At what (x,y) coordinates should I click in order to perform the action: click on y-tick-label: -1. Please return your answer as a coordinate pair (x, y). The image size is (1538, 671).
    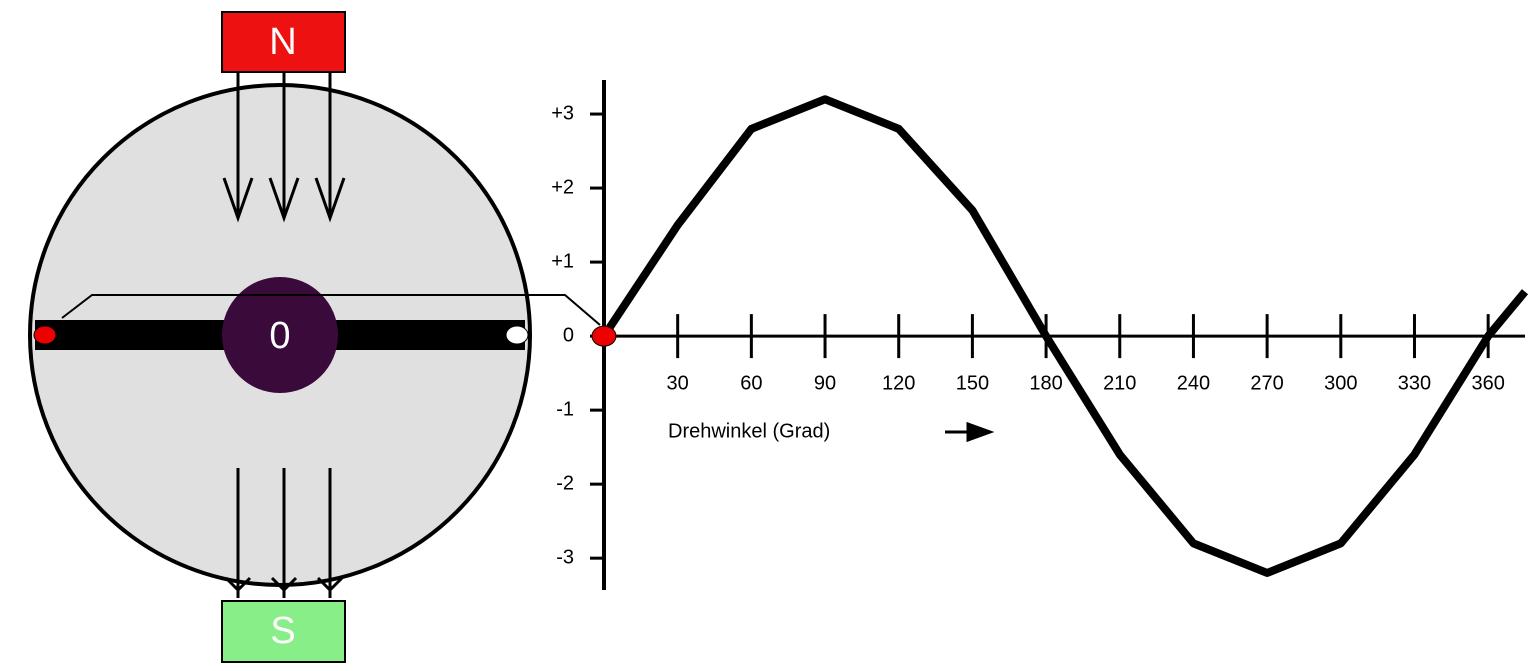
    Looking at the image, I should click on (565, 409).